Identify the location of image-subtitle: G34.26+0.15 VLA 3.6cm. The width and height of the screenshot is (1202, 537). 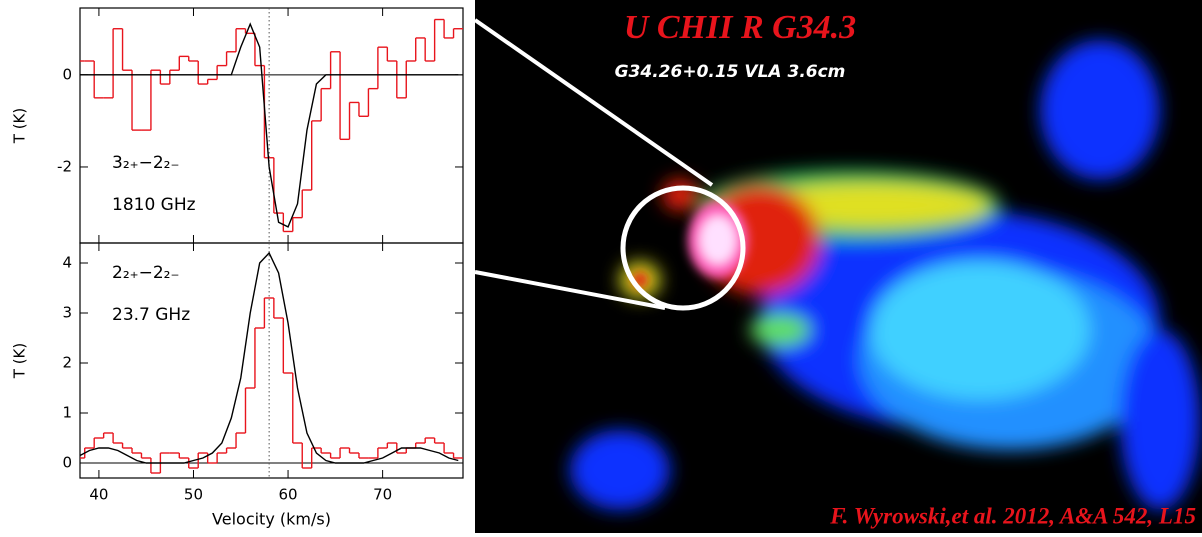
(730, 72).